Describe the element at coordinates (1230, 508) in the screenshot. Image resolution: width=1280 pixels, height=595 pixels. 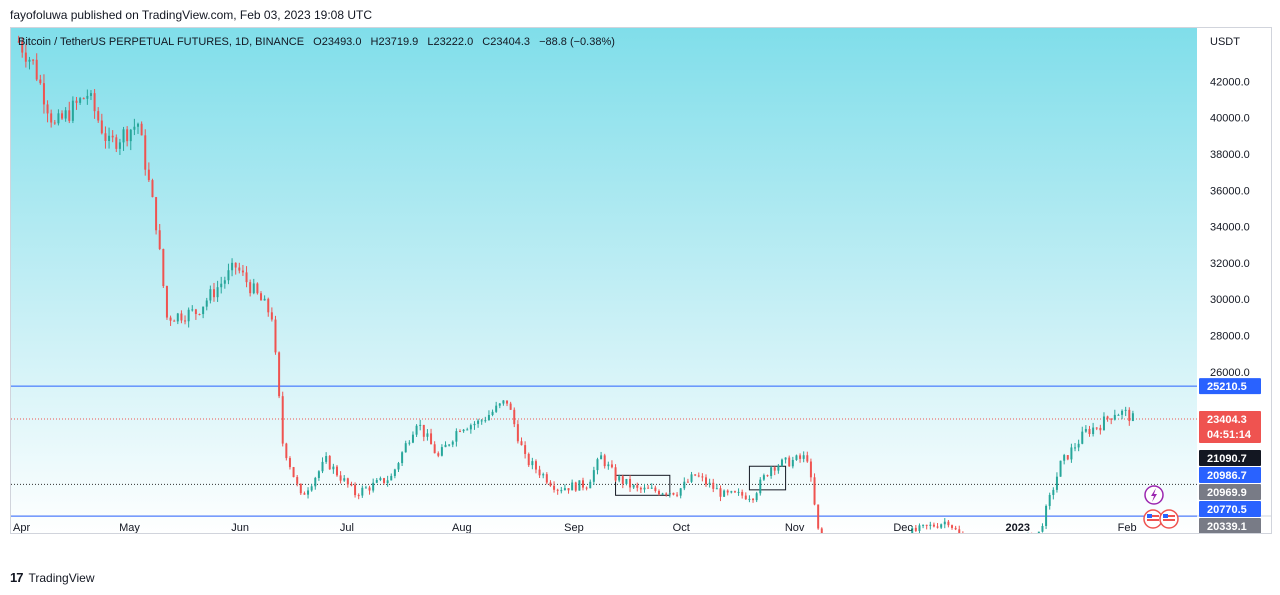
I see `price-tag-4: 20770.5` at that location.